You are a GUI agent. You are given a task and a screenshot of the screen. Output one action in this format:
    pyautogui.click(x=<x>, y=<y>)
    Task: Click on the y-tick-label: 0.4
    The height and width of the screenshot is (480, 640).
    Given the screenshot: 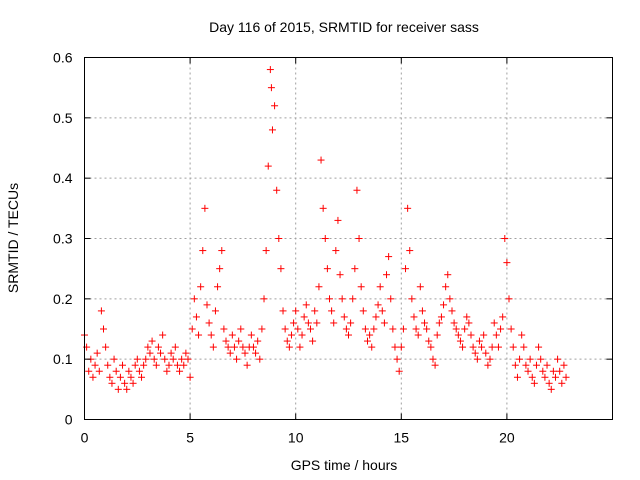 What is the action you would take?
    pyautogui.click(x=63, y=178)
    